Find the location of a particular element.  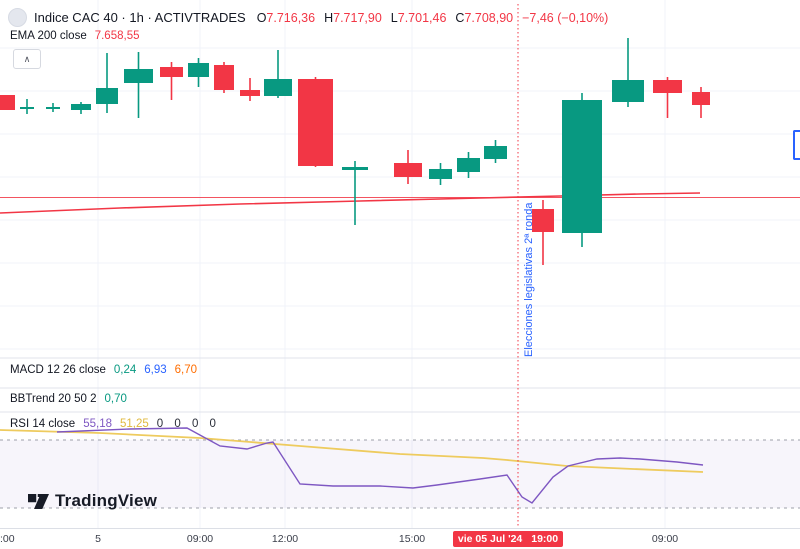

rsi-divergence-values: 0 0 0 0 is located at coordinates (188, 424).